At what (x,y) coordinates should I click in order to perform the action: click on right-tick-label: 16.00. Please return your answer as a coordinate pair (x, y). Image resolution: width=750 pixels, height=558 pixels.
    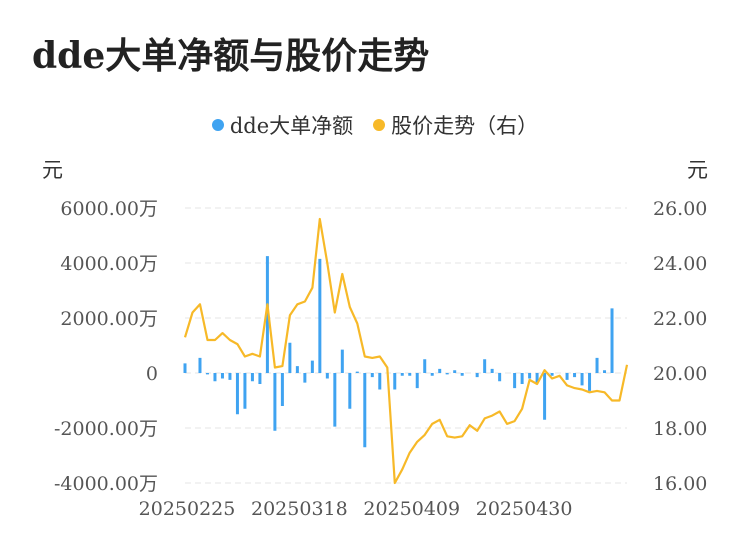
    Looking at the image, I should click on (680, 484).